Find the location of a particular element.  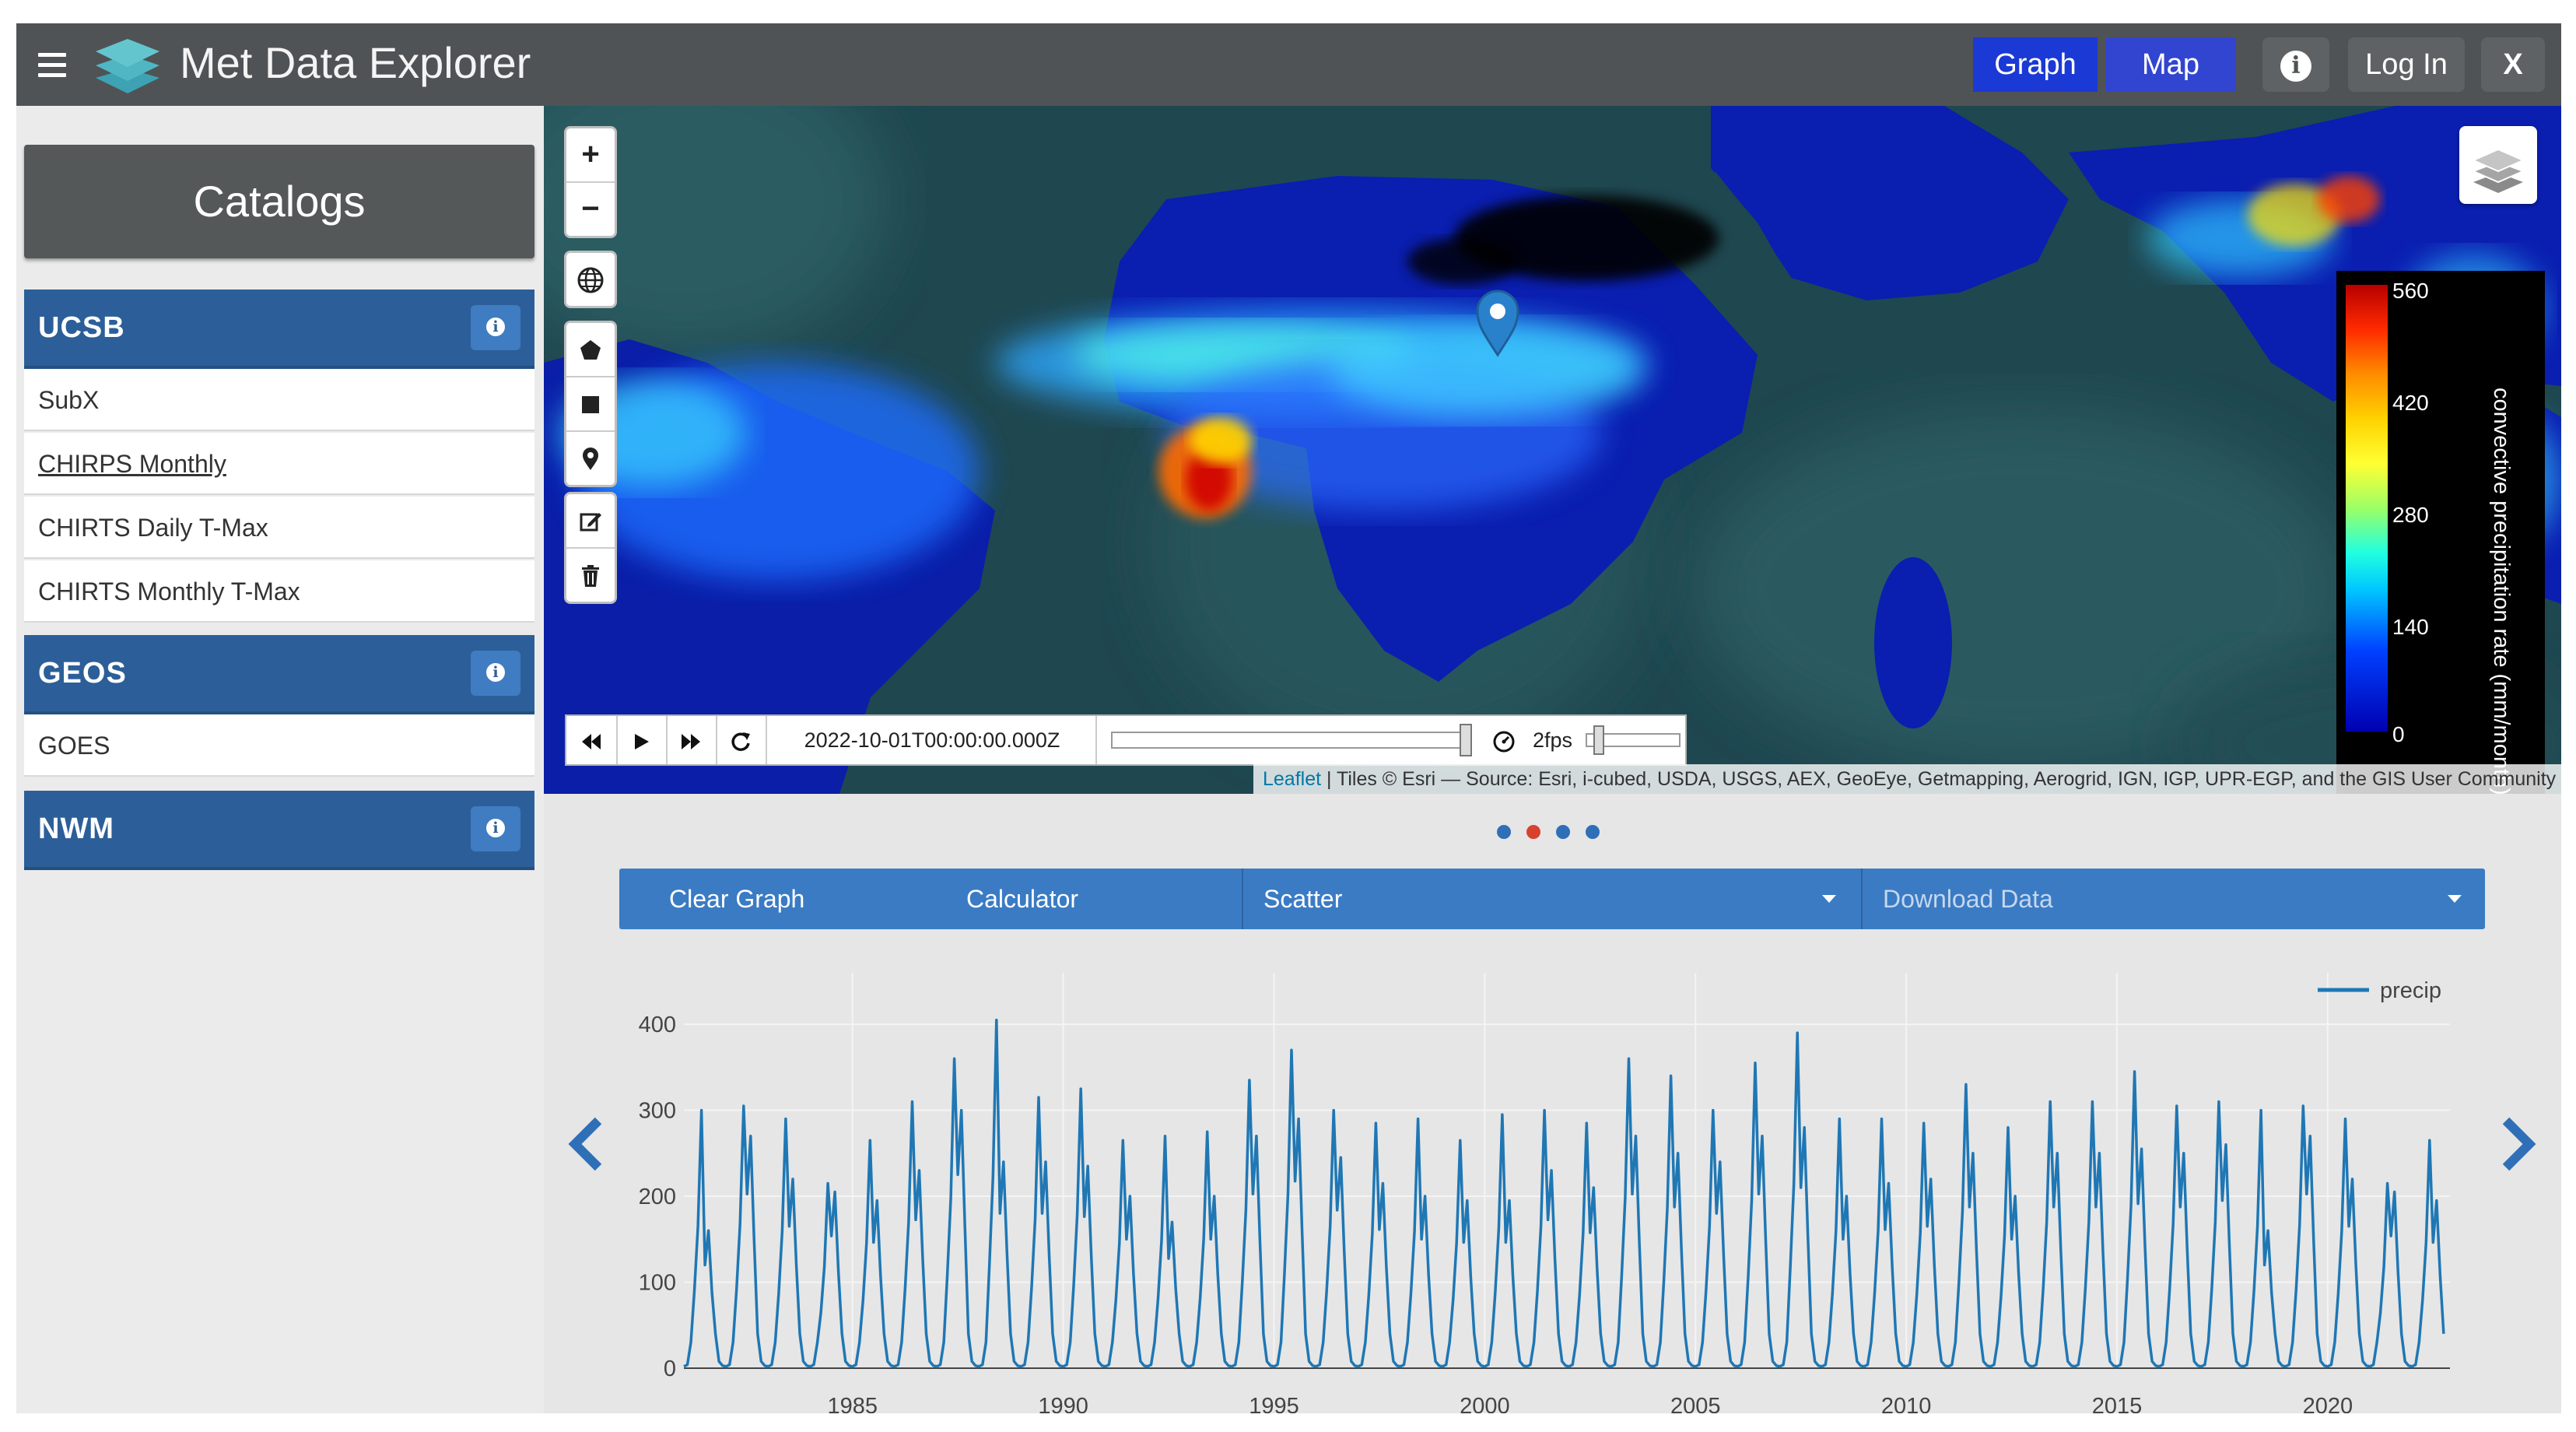

draw-marker-button is located at coordinates (591, 458).